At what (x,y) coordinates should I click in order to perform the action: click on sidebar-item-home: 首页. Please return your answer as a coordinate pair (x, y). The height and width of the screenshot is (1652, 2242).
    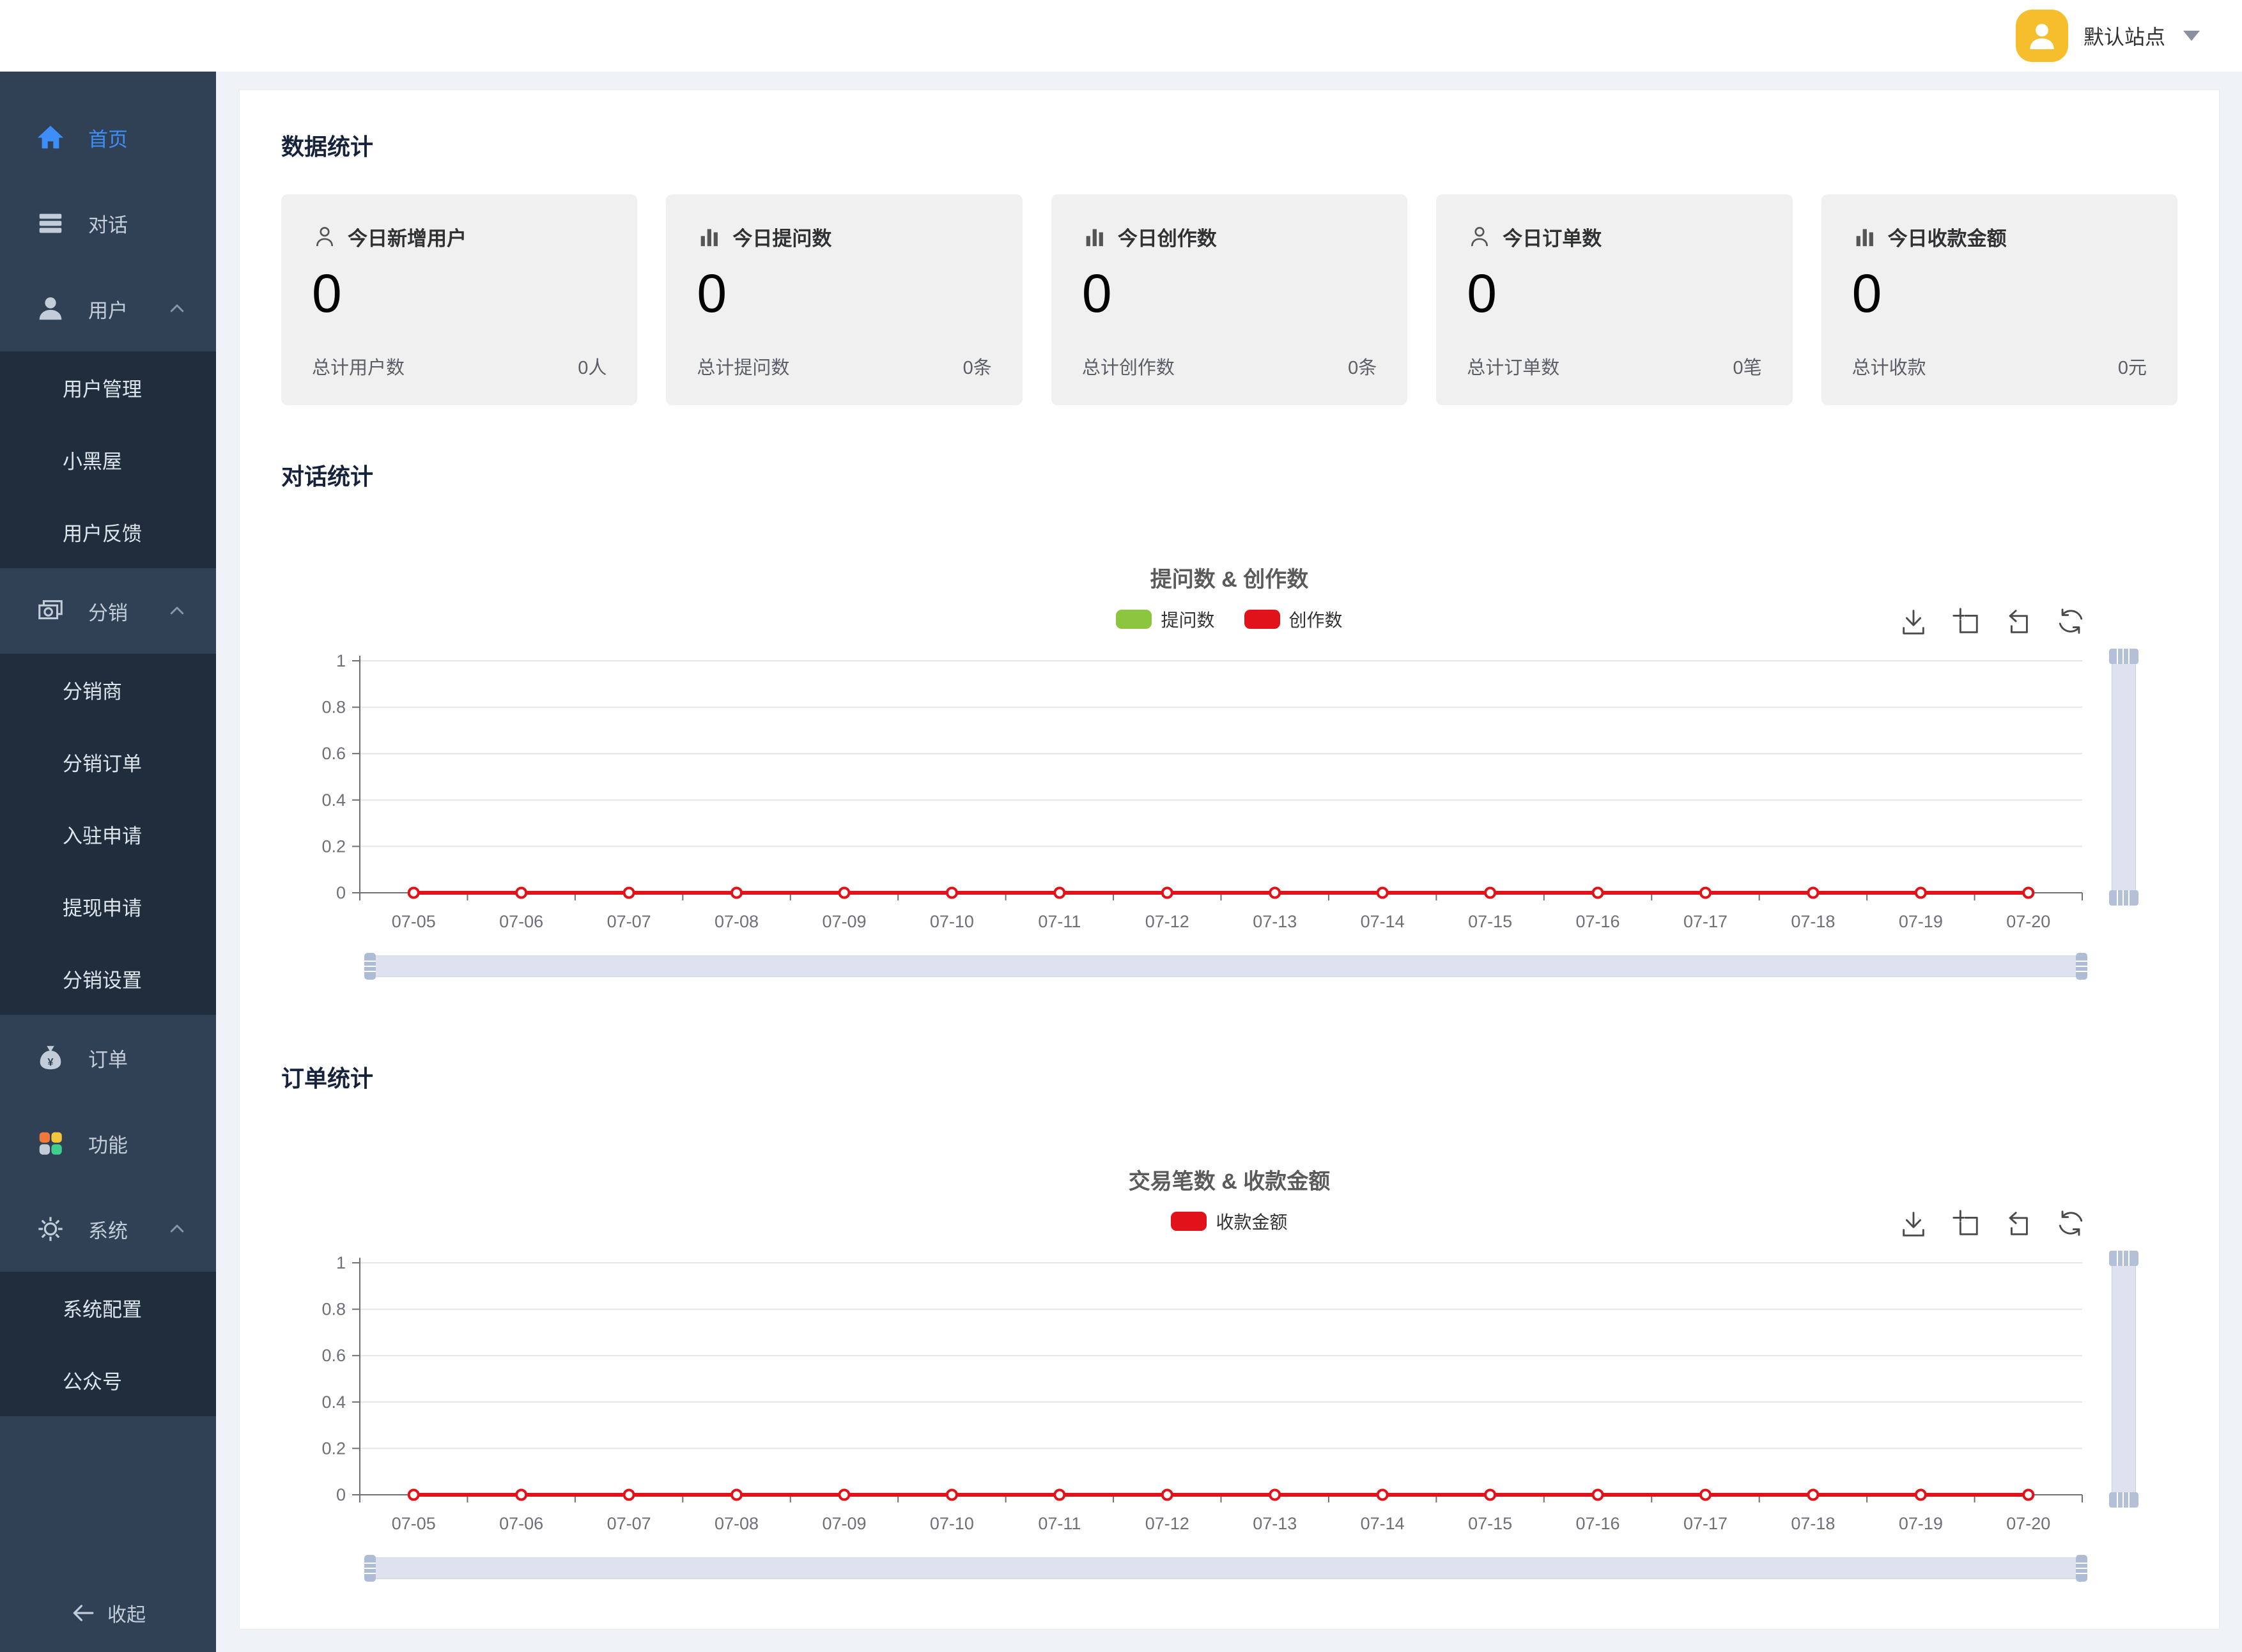
    Looking at the image, I should click on (108, 137).